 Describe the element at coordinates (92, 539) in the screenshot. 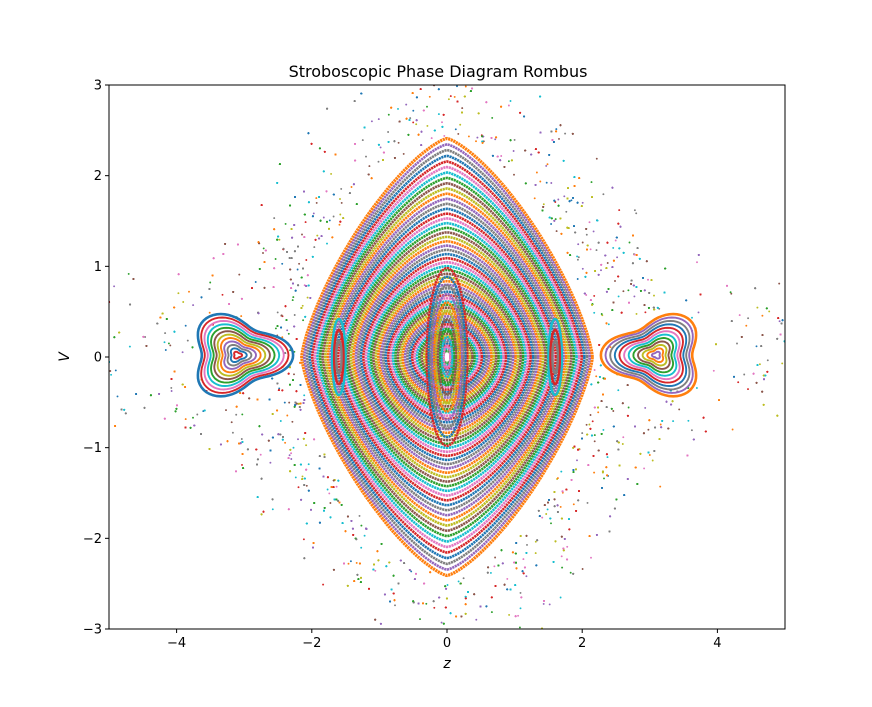

I see `y-tick-label: −2` at that location.